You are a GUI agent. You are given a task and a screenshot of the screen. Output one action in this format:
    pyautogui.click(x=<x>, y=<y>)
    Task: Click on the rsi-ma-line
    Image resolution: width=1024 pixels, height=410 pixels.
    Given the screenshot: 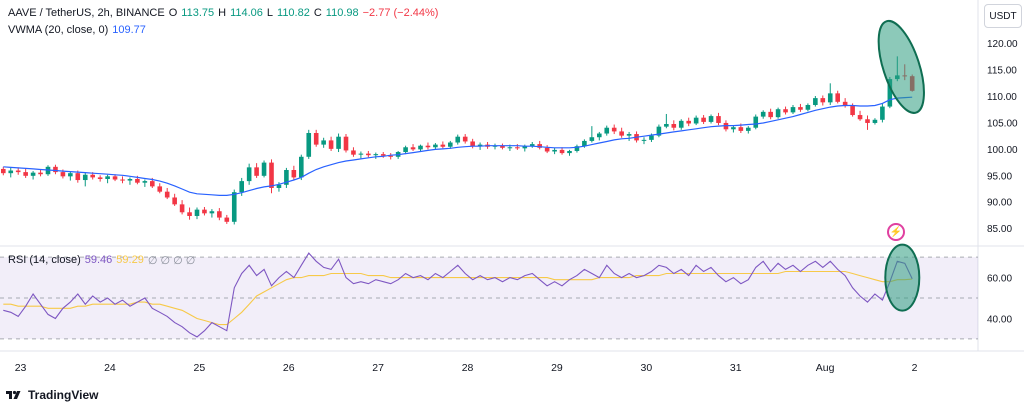 What is the action you would take?
    pyautogui.click(x=458, y=298)
    